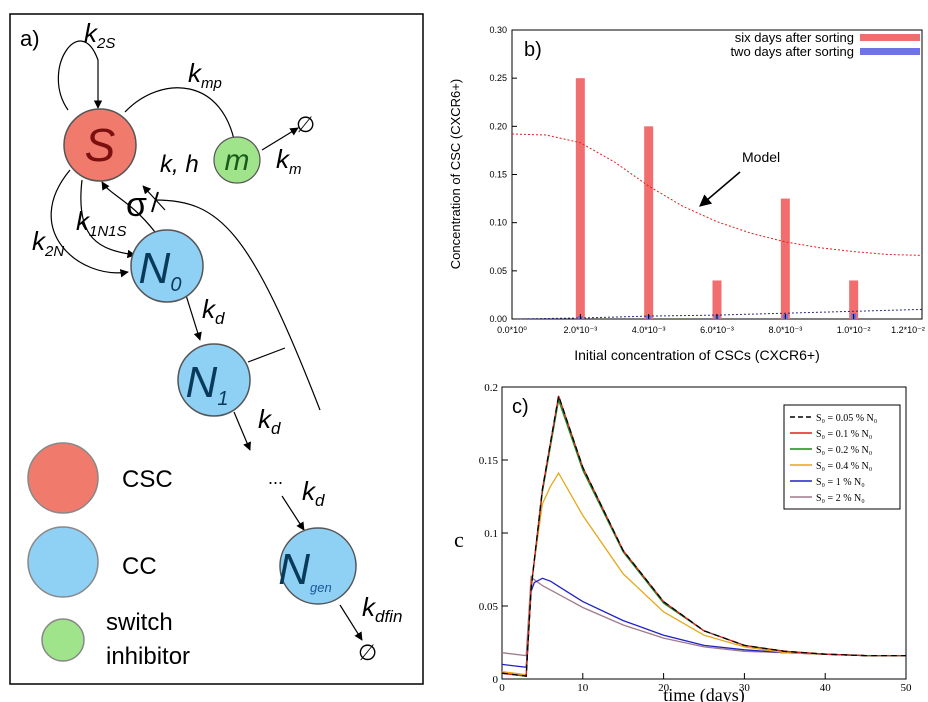 Image resolution: width=928 pixels, height=702 pixels. I want to click on node-s: S, so click(100, 145).